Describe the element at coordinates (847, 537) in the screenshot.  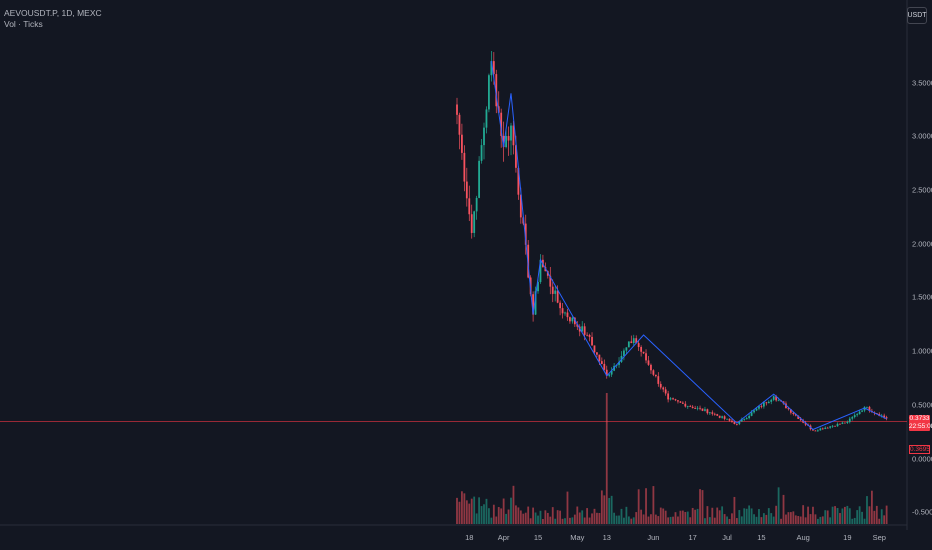
I see `time-tick-label: 19` at that location.